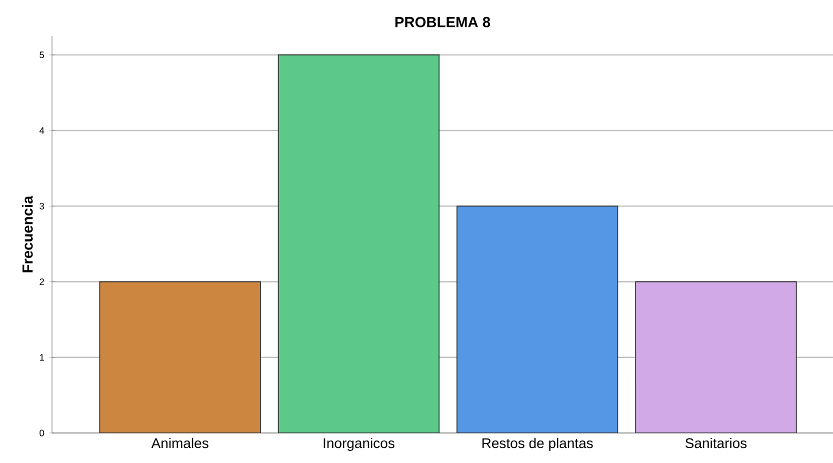 This screenshot has height=463, width=833. What do you see at coordinates (42, 55) in the screenshot?
I see `y-tick-label: 5` at bounding box center [42, 55].